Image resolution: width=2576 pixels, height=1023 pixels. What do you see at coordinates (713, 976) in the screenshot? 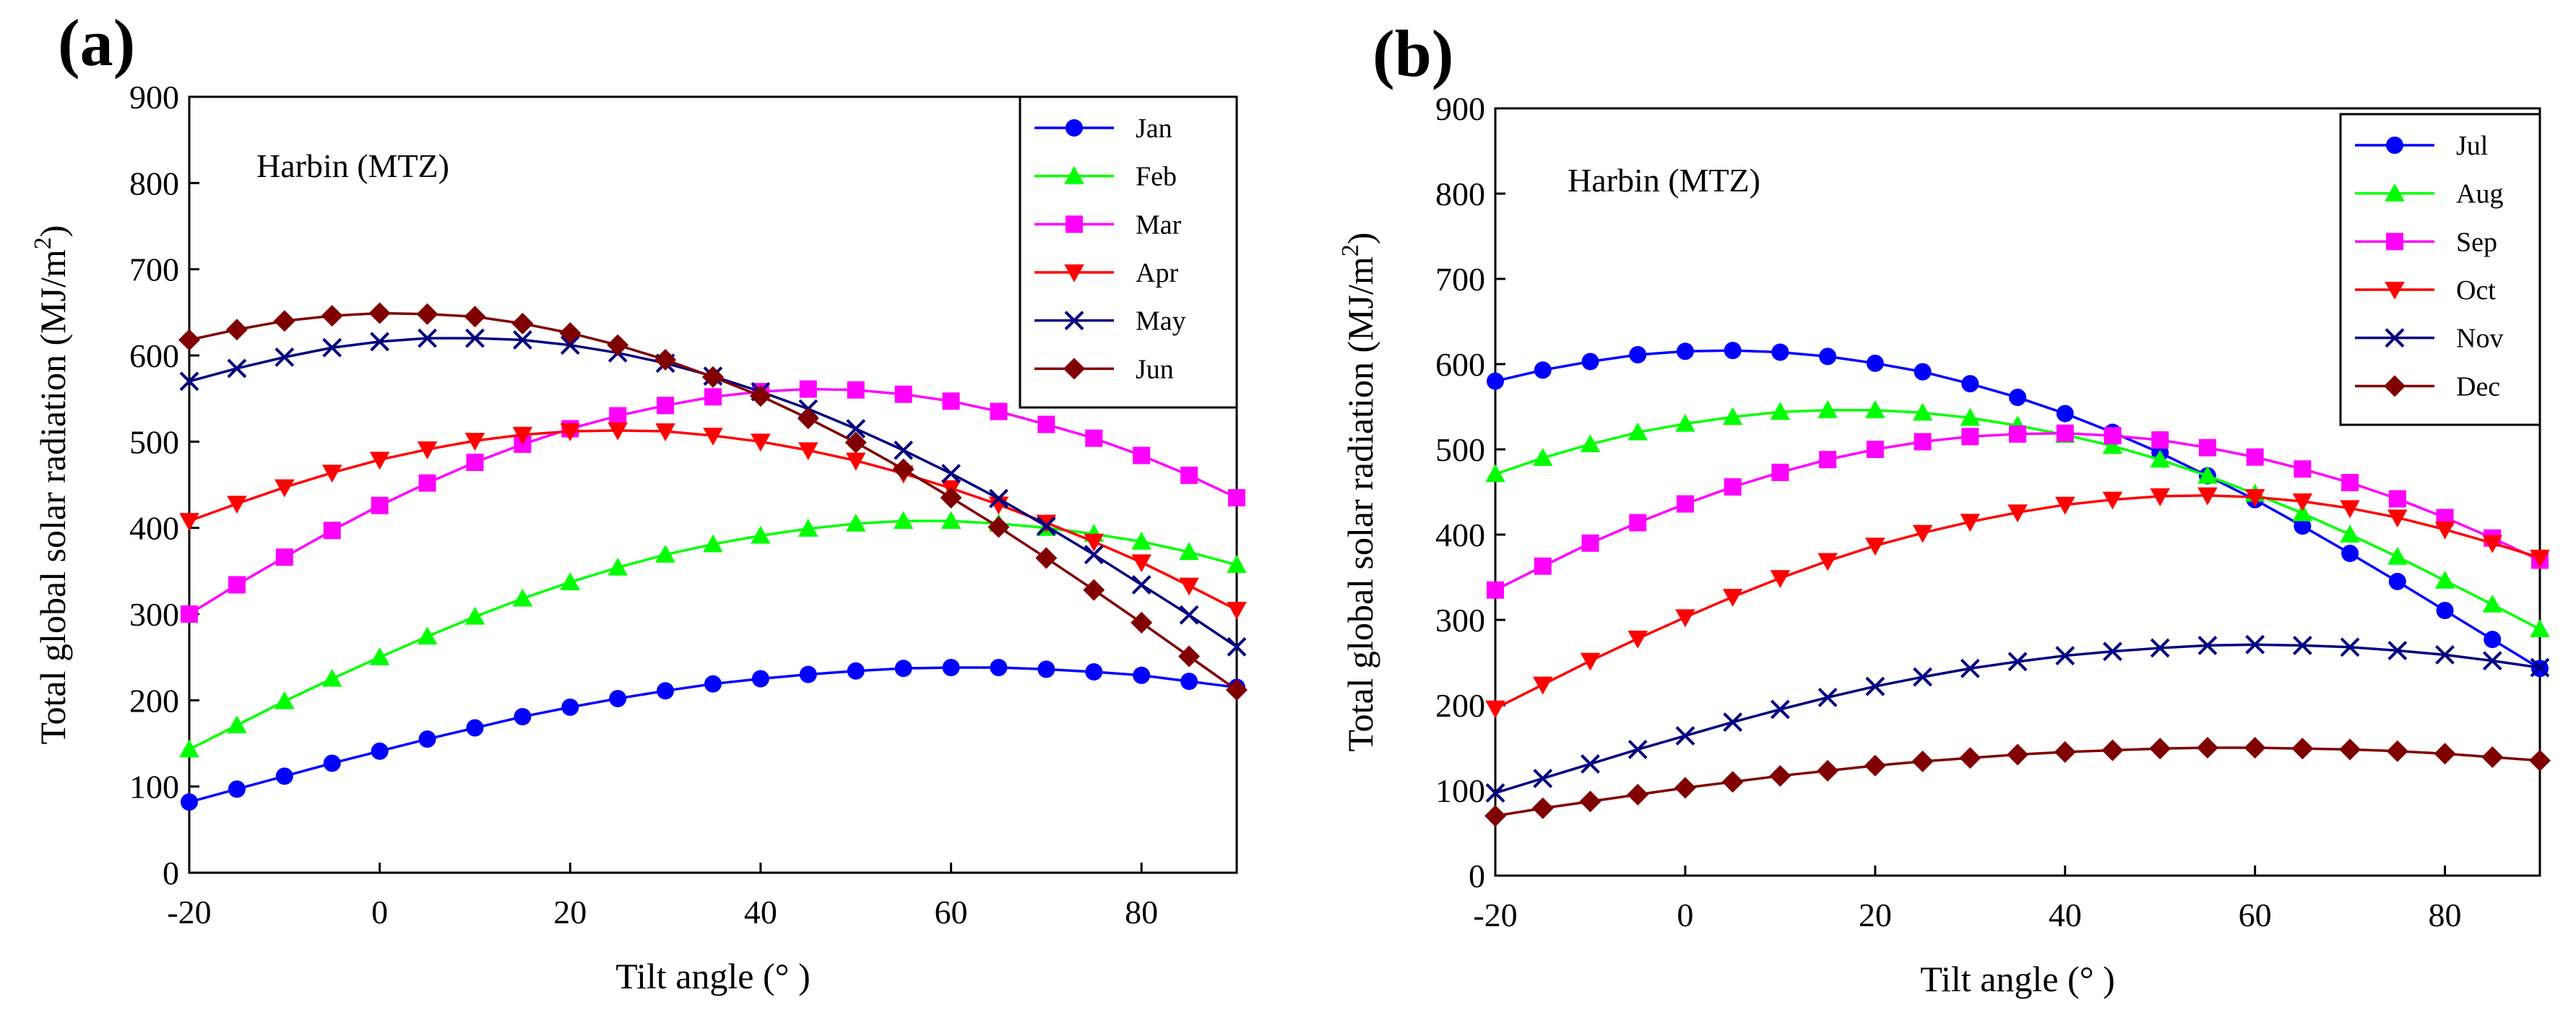
I see `x-axis-title: Tilt angle (° )` at bounding box center [713, 976].